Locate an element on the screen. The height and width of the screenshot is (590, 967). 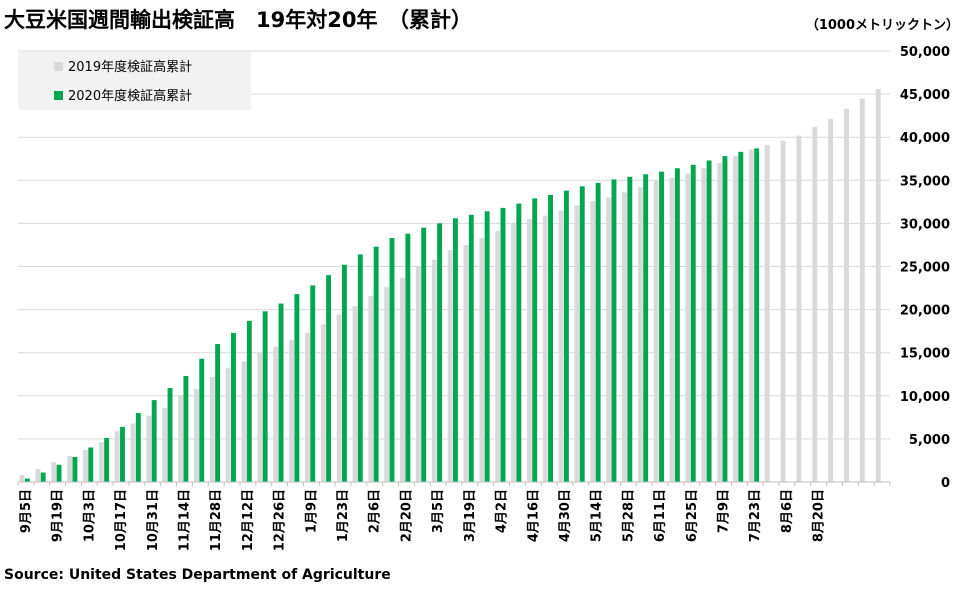
x-tick-label: 10月3日 is located at coordinates (89, 515).